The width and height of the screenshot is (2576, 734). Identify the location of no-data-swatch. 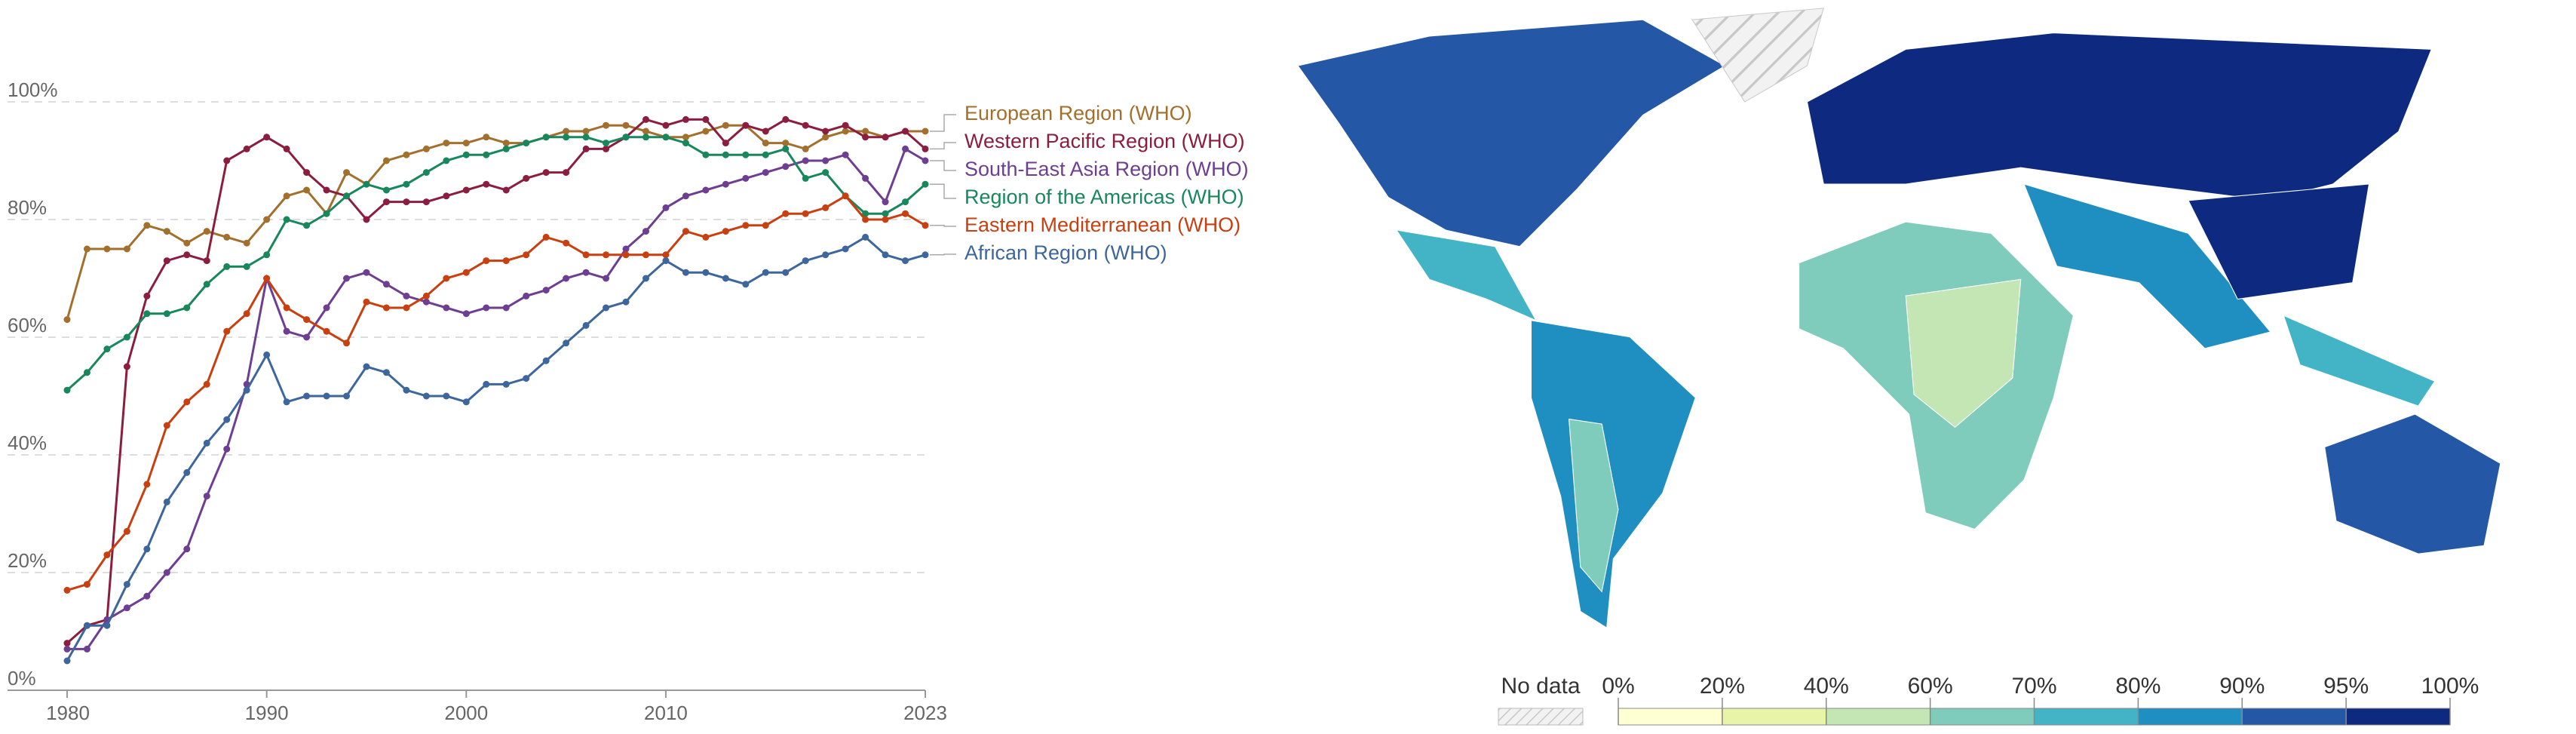
(1541, 717).